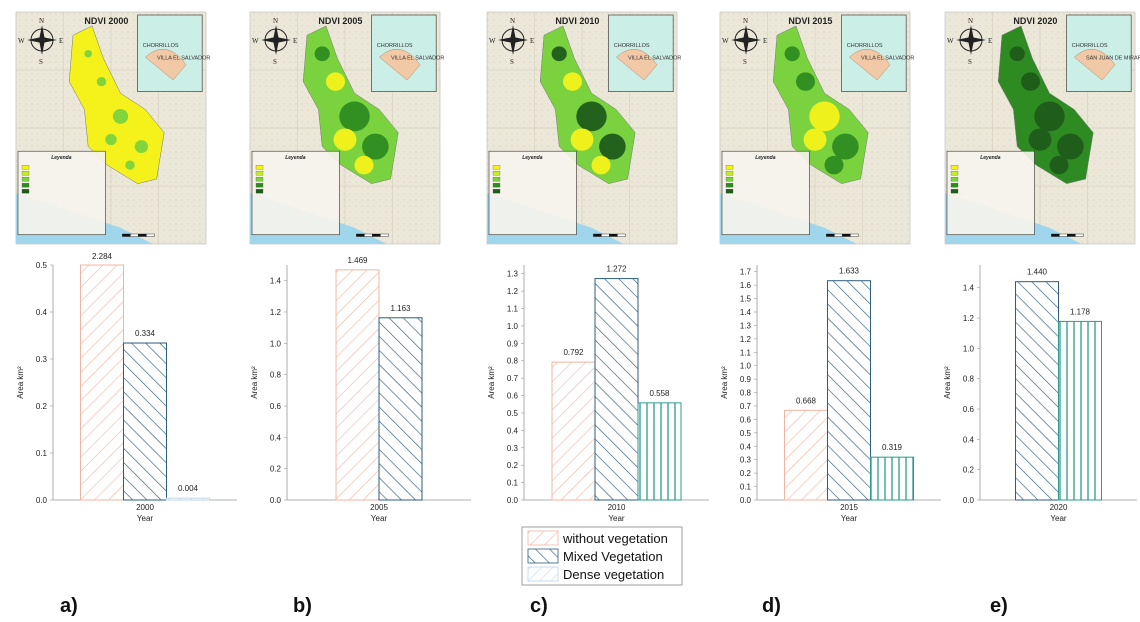 This screenshot has height=622, width=1140. I want to click on x-category-label: 2015, so click(849, 507).